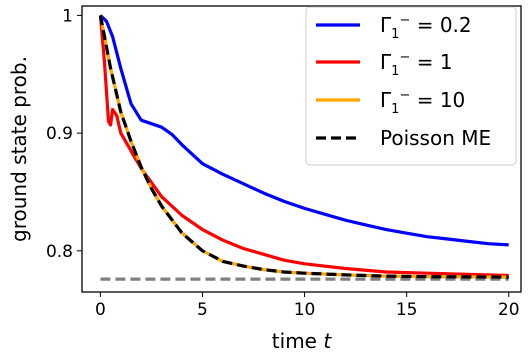  What do you see at coordinates (19, 149) in the screenshot?
I see `y-axis-label: ground state prob.` at bounding box center [19, 149].